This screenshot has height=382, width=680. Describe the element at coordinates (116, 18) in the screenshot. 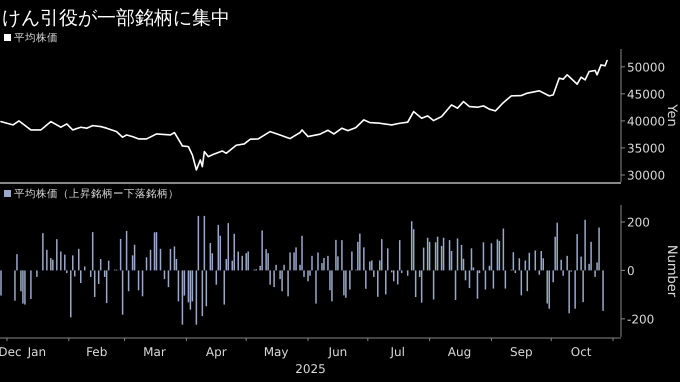

I see `chart-title: けん引役が一部銘柄に集中` at that location.